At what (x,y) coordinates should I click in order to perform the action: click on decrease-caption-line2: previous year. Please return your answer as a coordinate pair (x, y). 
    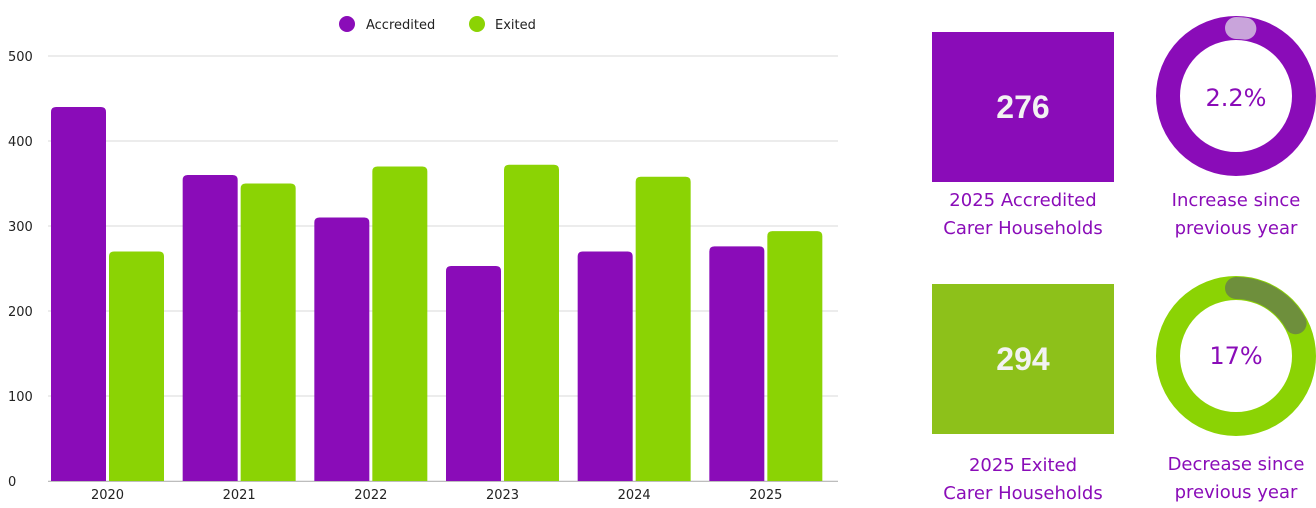
    Looking at the image, I should click on (1236, 492).